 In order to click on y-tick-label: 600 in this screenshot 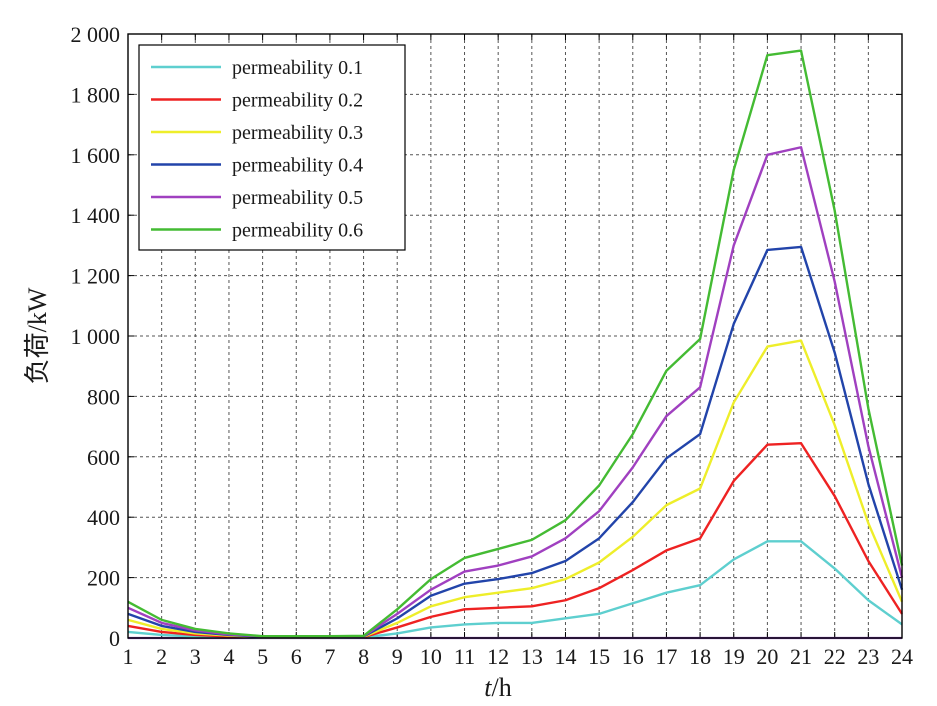, I will do `click(103, 457)`.